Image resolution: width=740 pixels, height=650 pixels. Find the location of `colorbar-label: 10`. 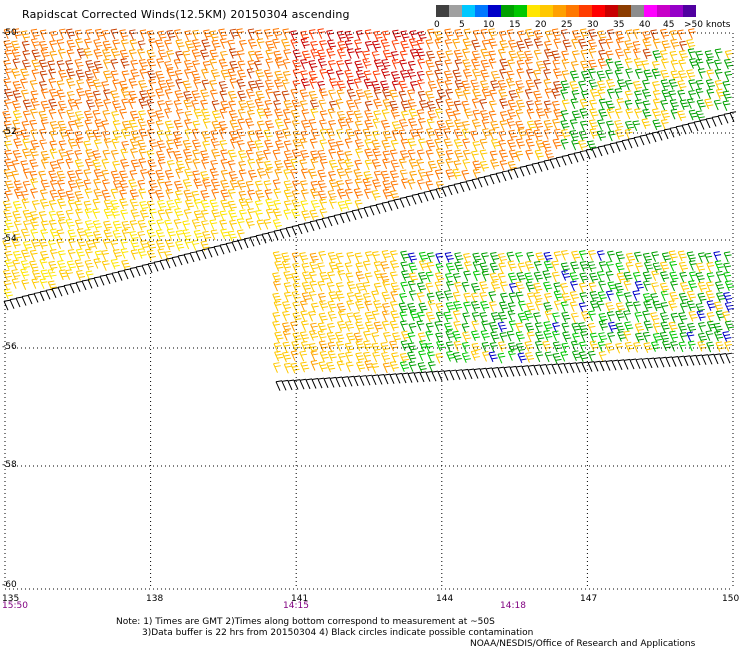

colorbar-label: 10 is located at coordinates (489, 25).